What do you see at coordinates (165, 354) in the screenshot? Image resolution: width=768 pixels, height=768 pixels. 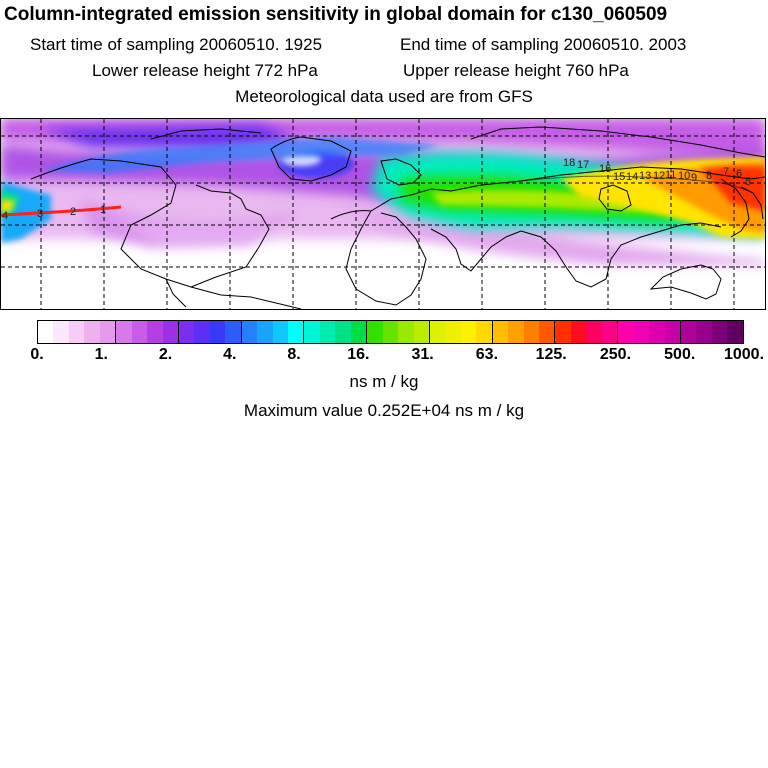 I see `colorbar-tick-label: 2.` at bounding box center [165, 354].